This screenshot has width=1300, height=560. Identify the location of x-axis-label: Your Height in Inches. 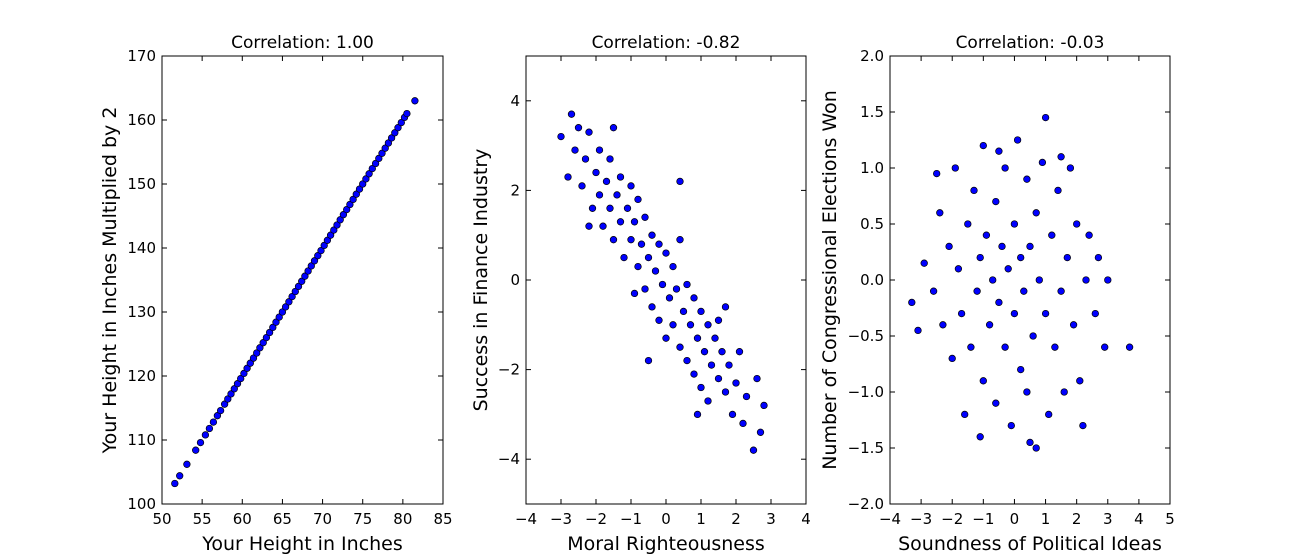
(302, 544).